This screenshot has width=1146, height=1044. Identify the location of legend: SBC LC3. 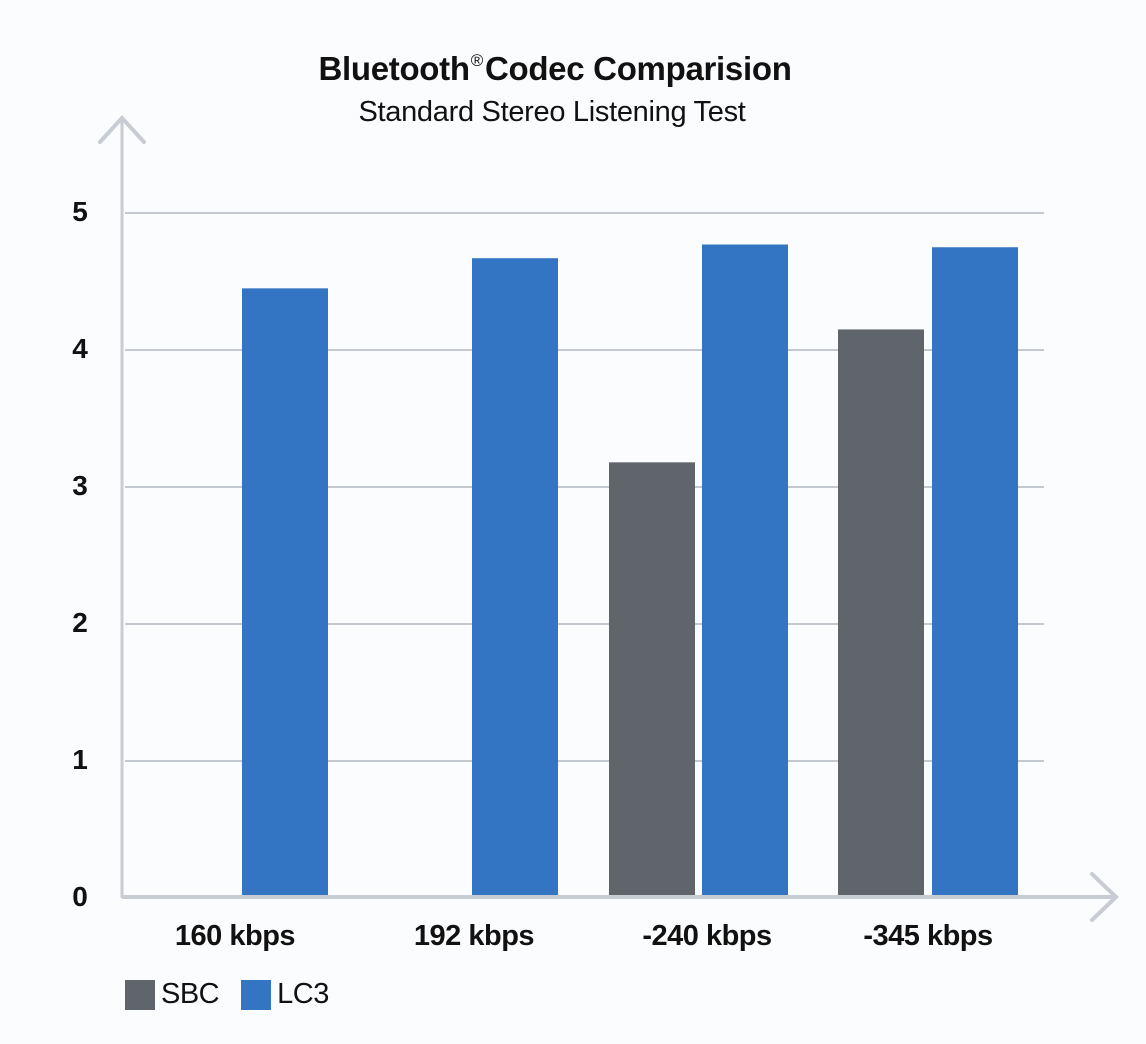
(238, 994).